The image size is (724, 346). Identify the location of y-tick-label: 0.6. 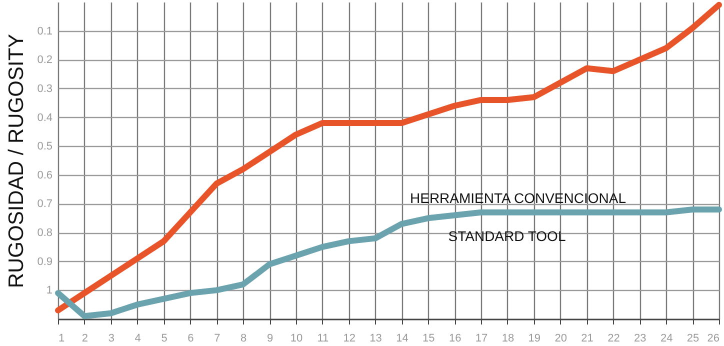
(44, 175).